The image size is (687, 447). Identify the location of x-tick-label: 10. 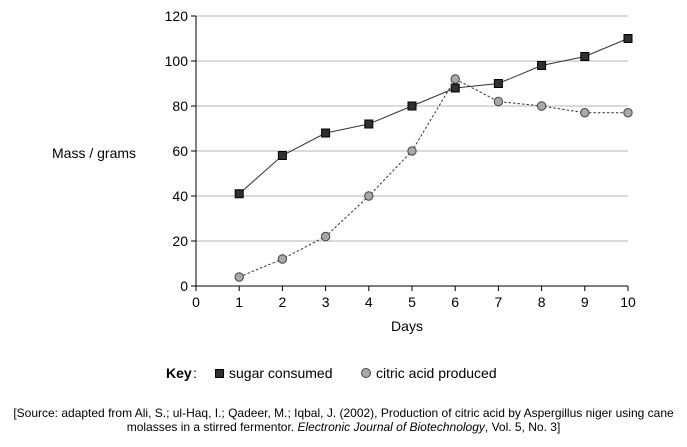
(628, 302).